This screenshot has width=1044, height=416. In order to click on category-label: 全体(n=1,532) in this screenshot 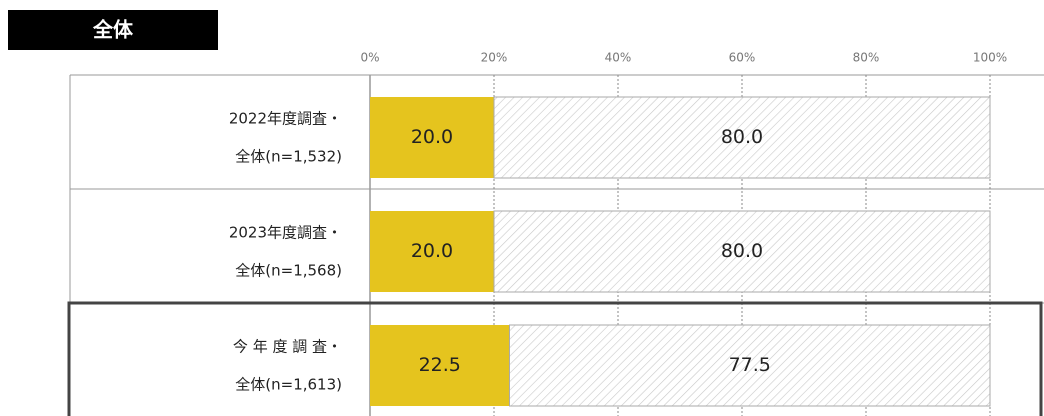, I will do `click(288, 157)`.